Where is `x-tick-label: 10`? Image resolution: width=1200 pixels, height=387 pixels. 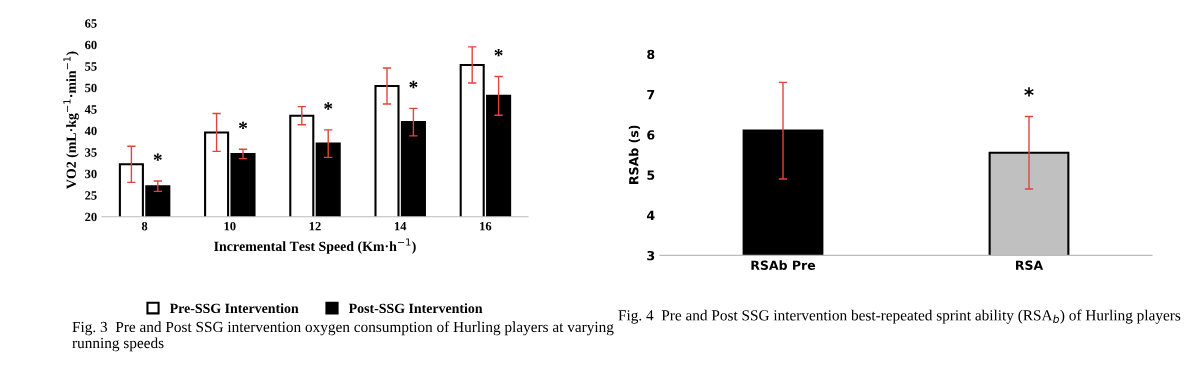 x-tick-label: 10 is located at coordinates (230, 226).